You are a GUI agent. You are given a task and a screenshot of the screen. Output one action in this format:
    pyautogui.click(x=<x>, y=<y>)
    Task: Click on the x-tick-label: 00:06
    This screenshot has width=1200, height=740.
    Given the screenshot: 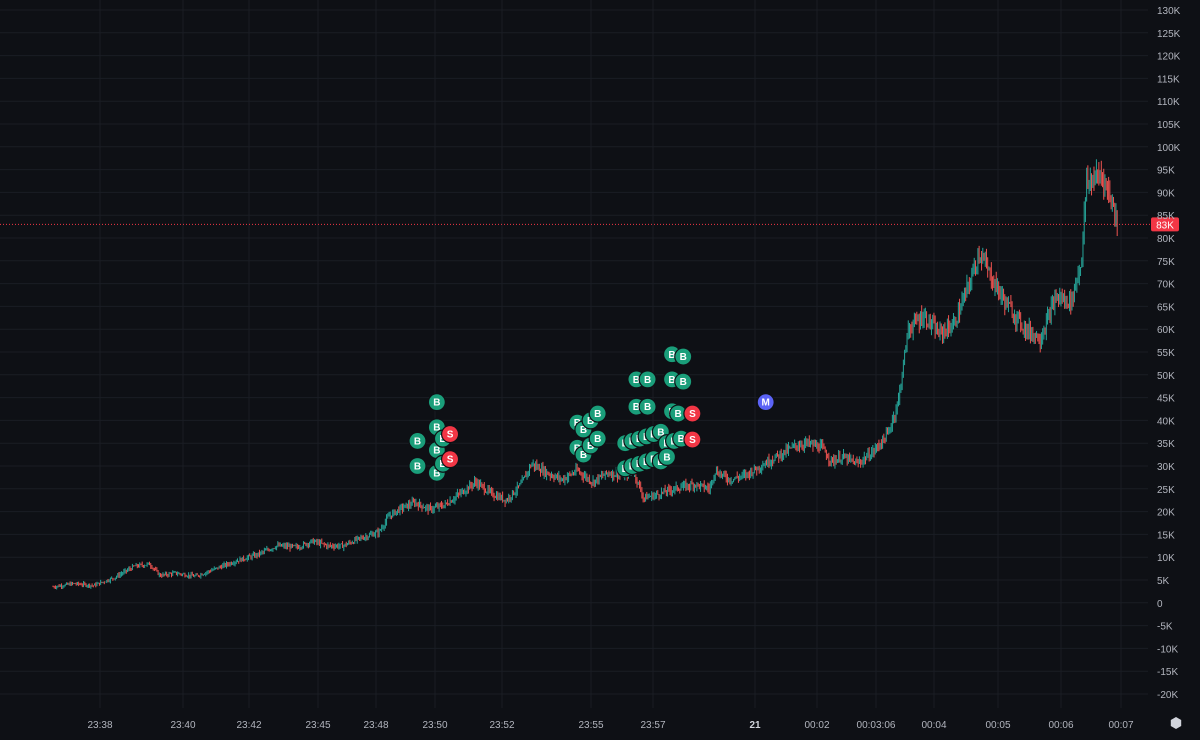 What is the action you would take?
    pyautogui.click(x=1060, y=725)
    